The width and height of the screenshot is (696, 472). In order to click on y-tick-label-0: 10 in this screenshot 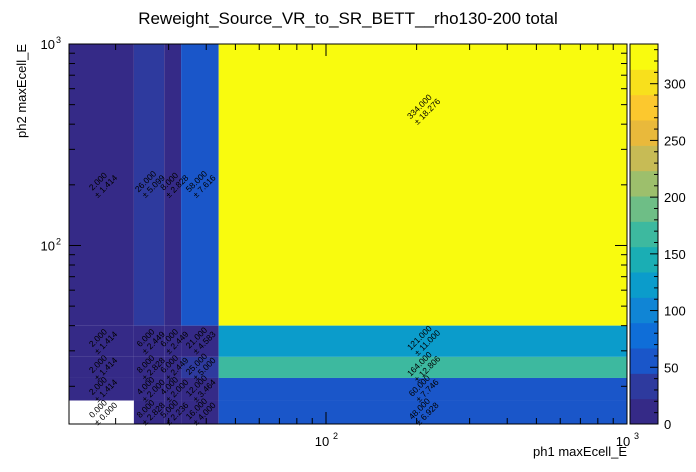, I will do `click(48, 245)`.